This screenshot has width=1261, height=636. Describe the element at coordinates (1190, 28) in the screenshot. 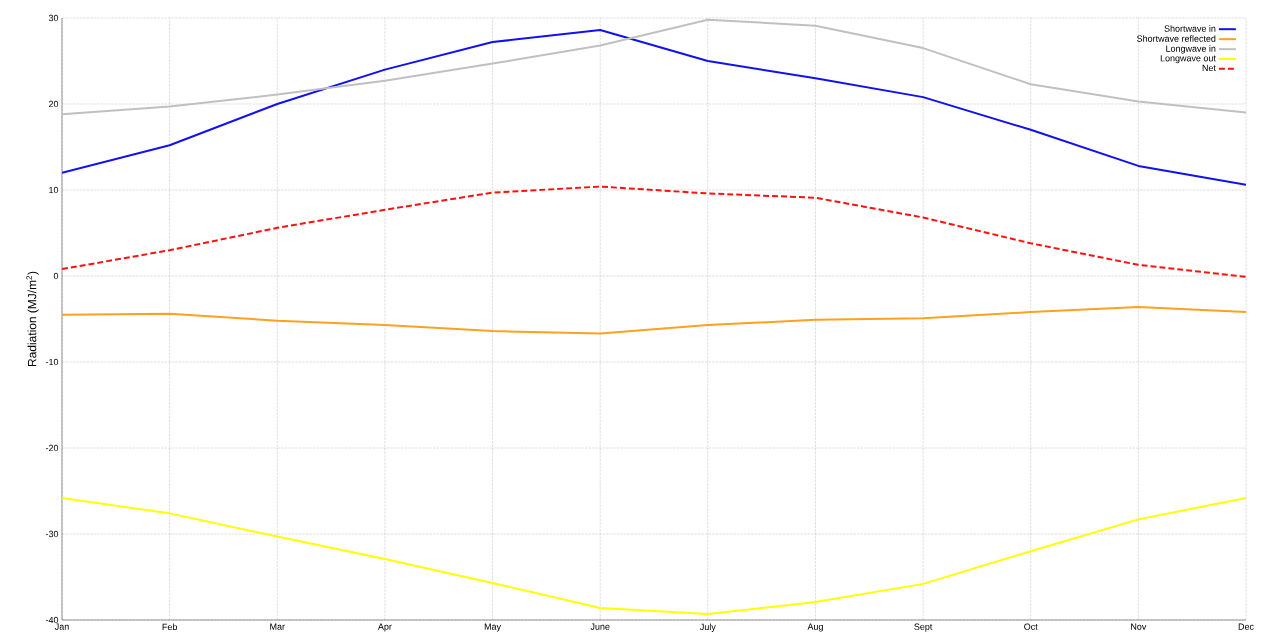

I see `legend-label: Shortwave in` at that location.